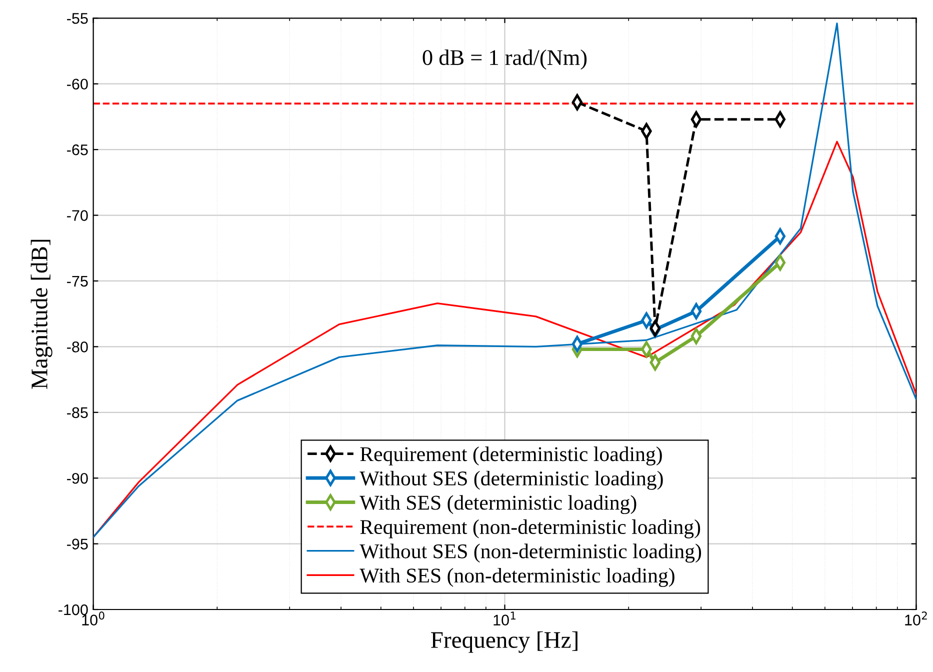 This screenshot has width=933, height=672. I want to click on y-tick-label: -85, so click(77, 412).